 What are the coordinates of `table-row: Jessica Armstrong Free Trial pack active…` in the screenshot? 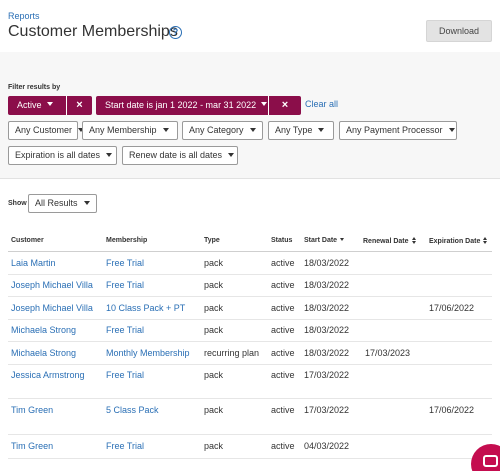 It's located at (250, 382).